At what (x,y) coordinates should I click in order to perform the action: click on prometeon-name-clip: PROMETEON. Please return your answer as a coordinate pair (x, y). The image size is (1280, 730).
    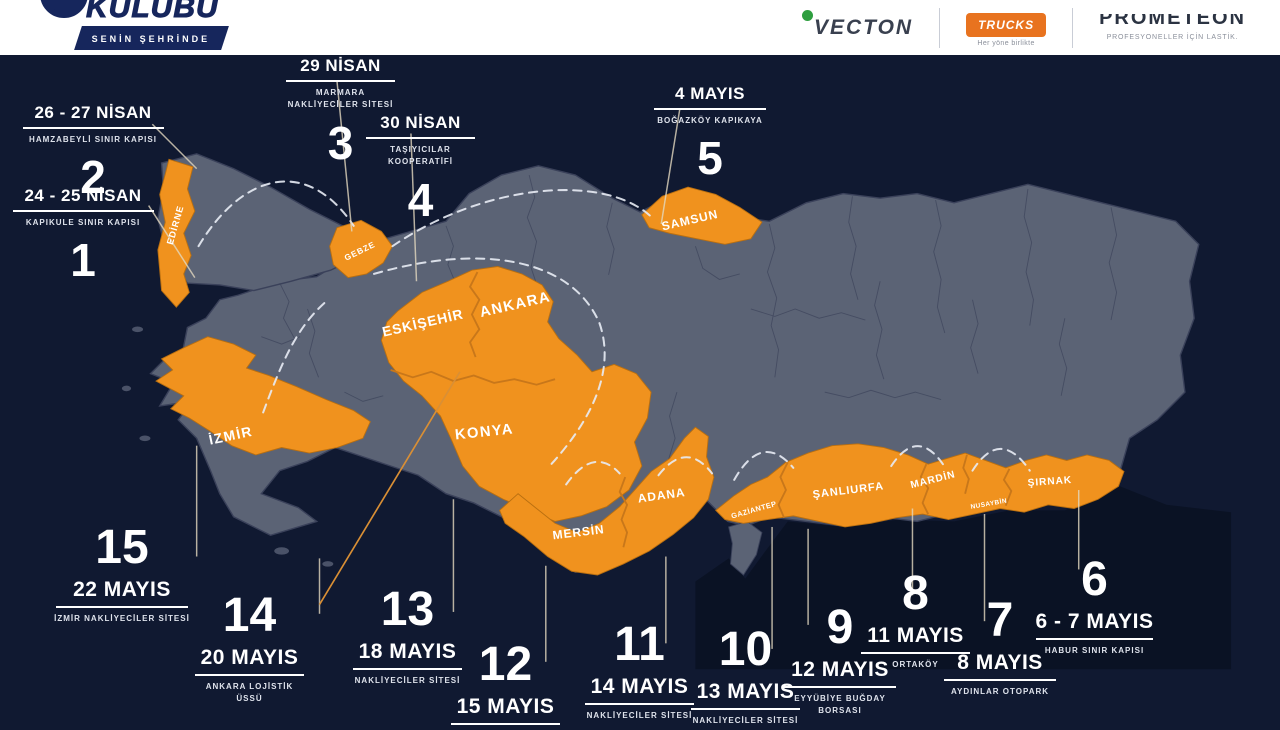
    Looking at the image, I should click on (1172, 21).